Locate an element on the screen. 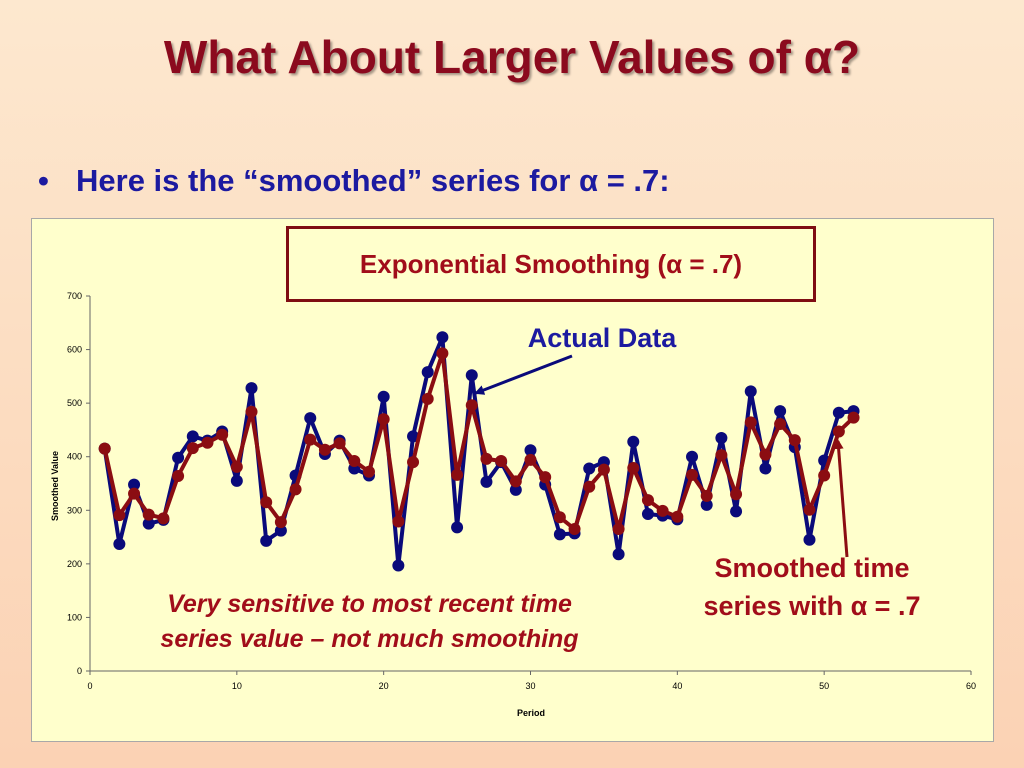 Image resolution: width=1024 pixels, height=768 pixels. x-tick-label: 50 is located at coordinates (824, 686).